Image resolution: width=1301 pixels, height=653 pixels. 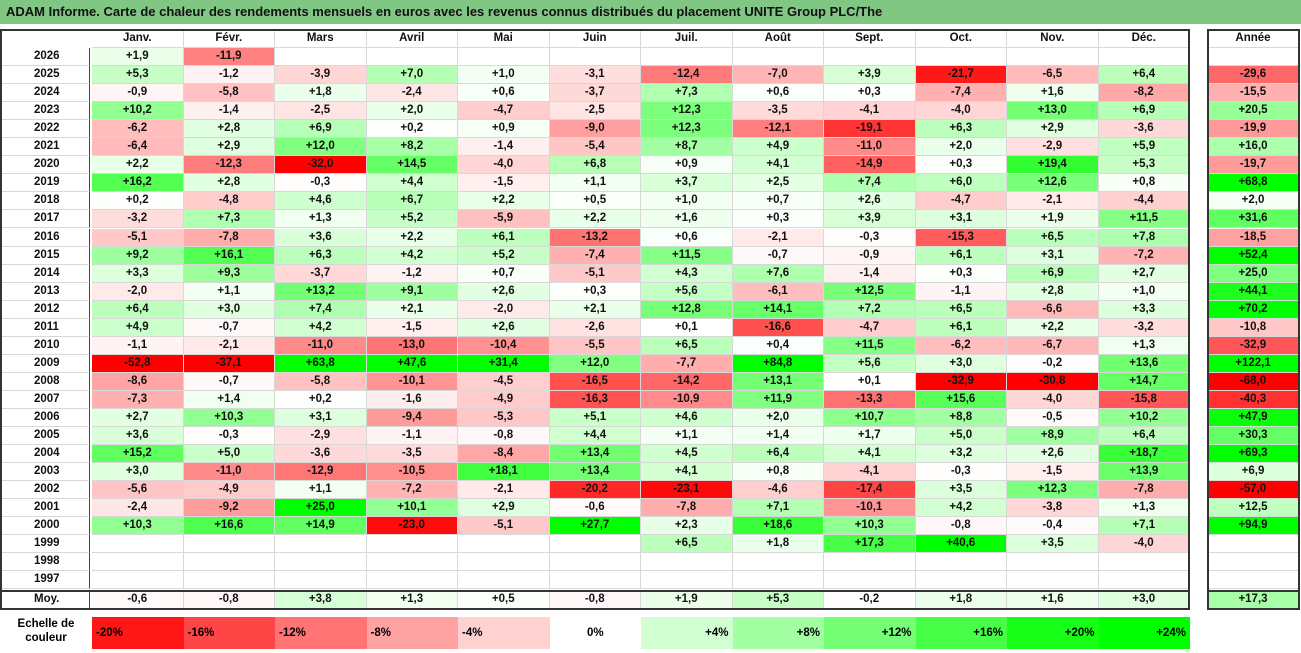 I want to click on heat-cell-2000-6: +27,7, so click(x=595, y=526).